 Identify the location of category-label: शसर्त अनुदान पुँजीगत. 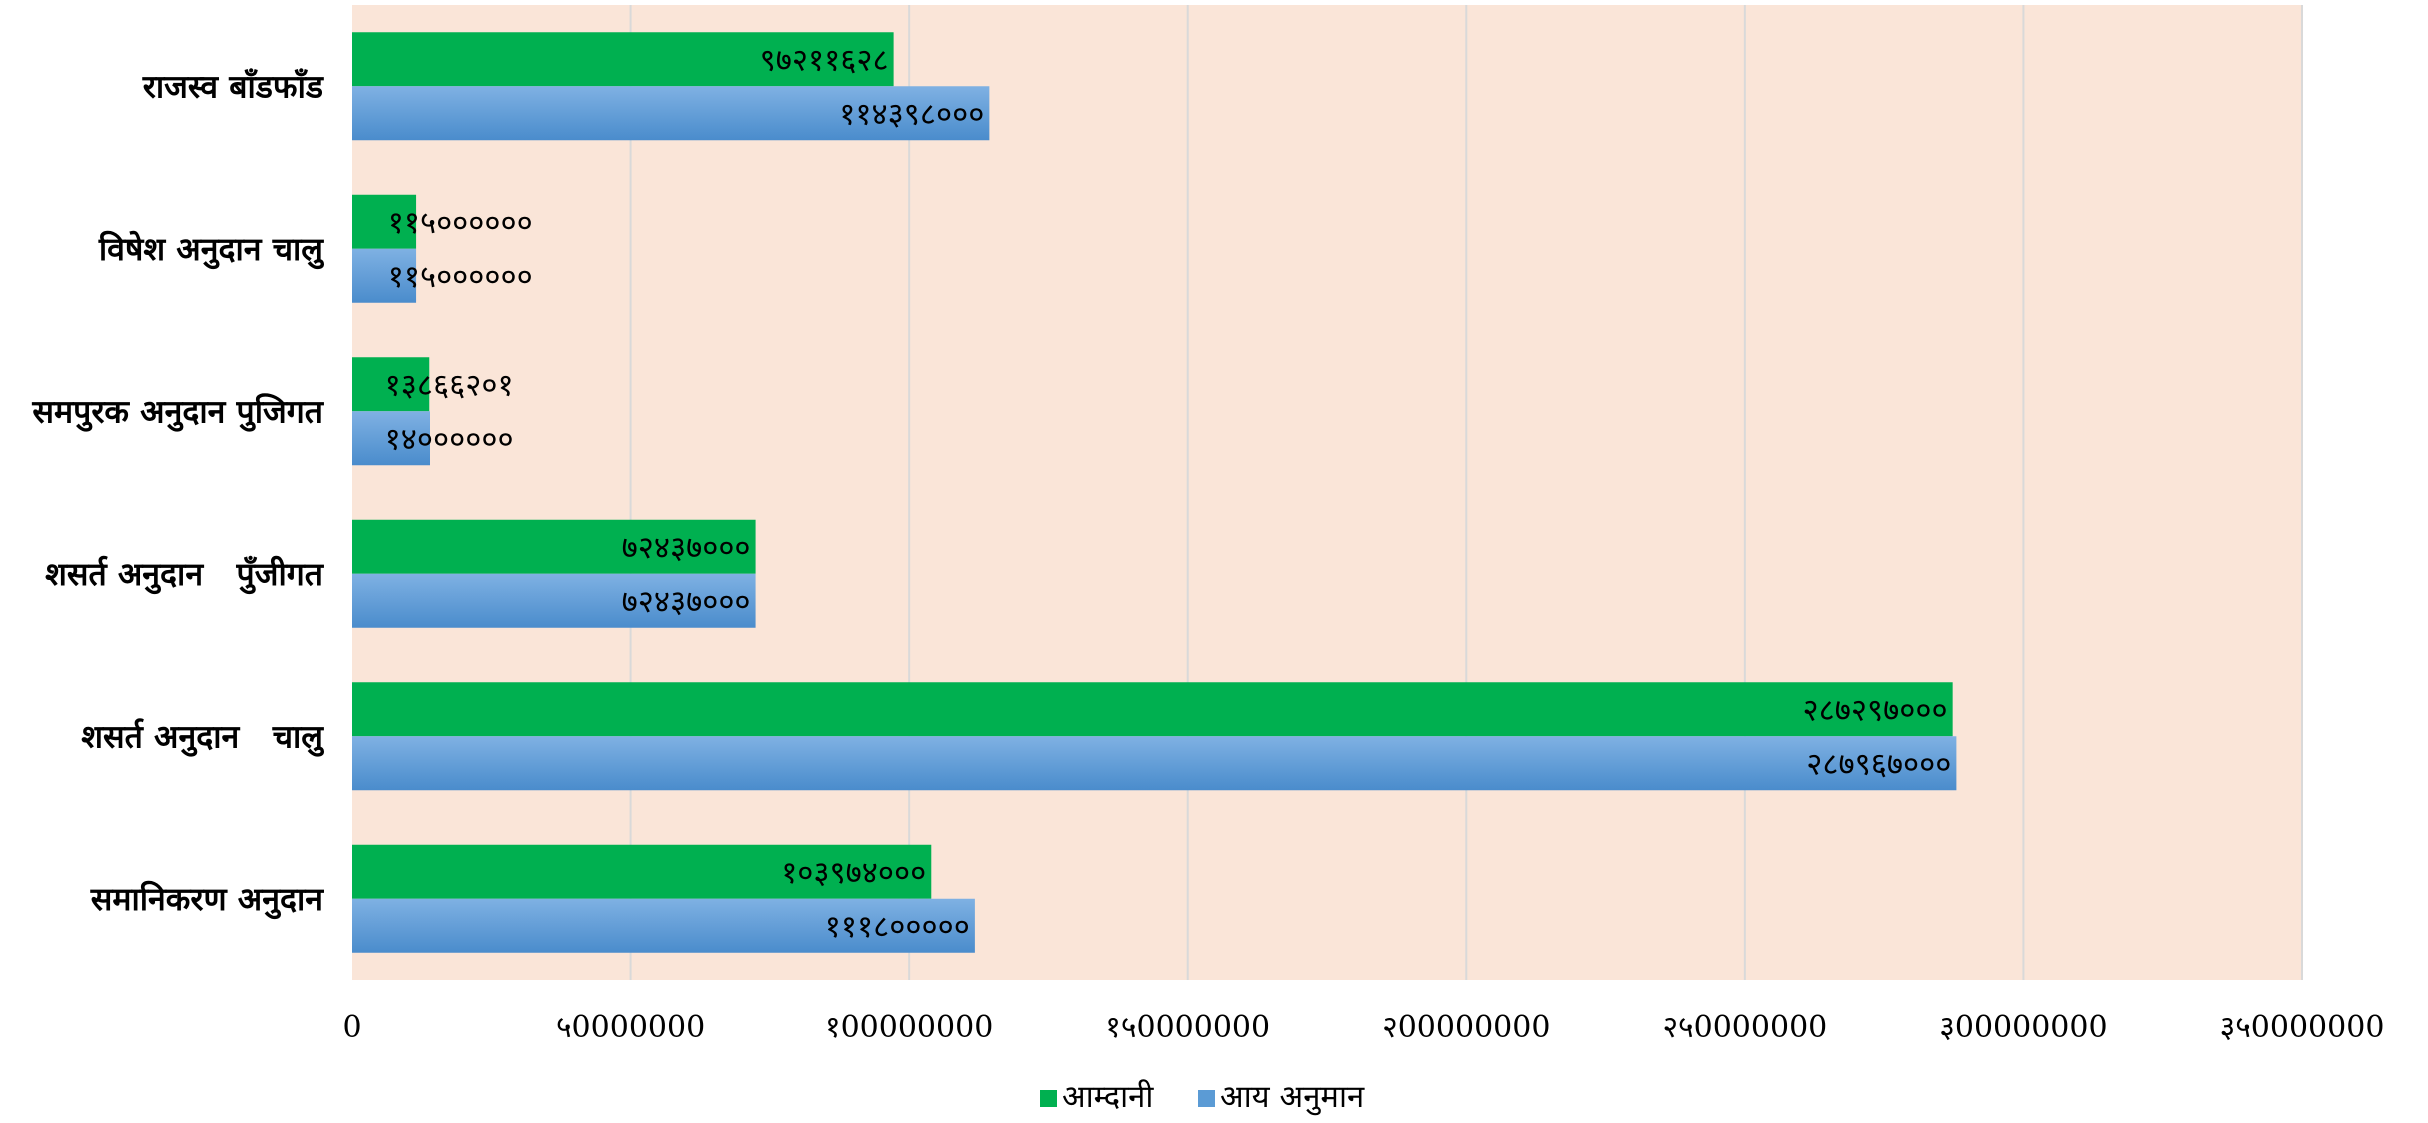
(185, 575).